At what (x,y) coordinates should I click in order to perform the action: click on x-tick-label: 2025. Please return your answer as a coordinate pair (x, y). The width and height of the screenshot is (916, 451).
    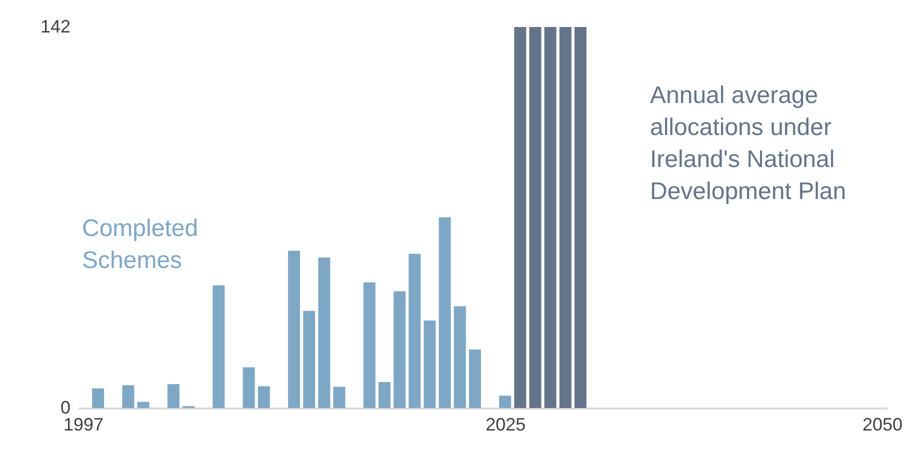
    Looking at the image, I should click on (506, 424).